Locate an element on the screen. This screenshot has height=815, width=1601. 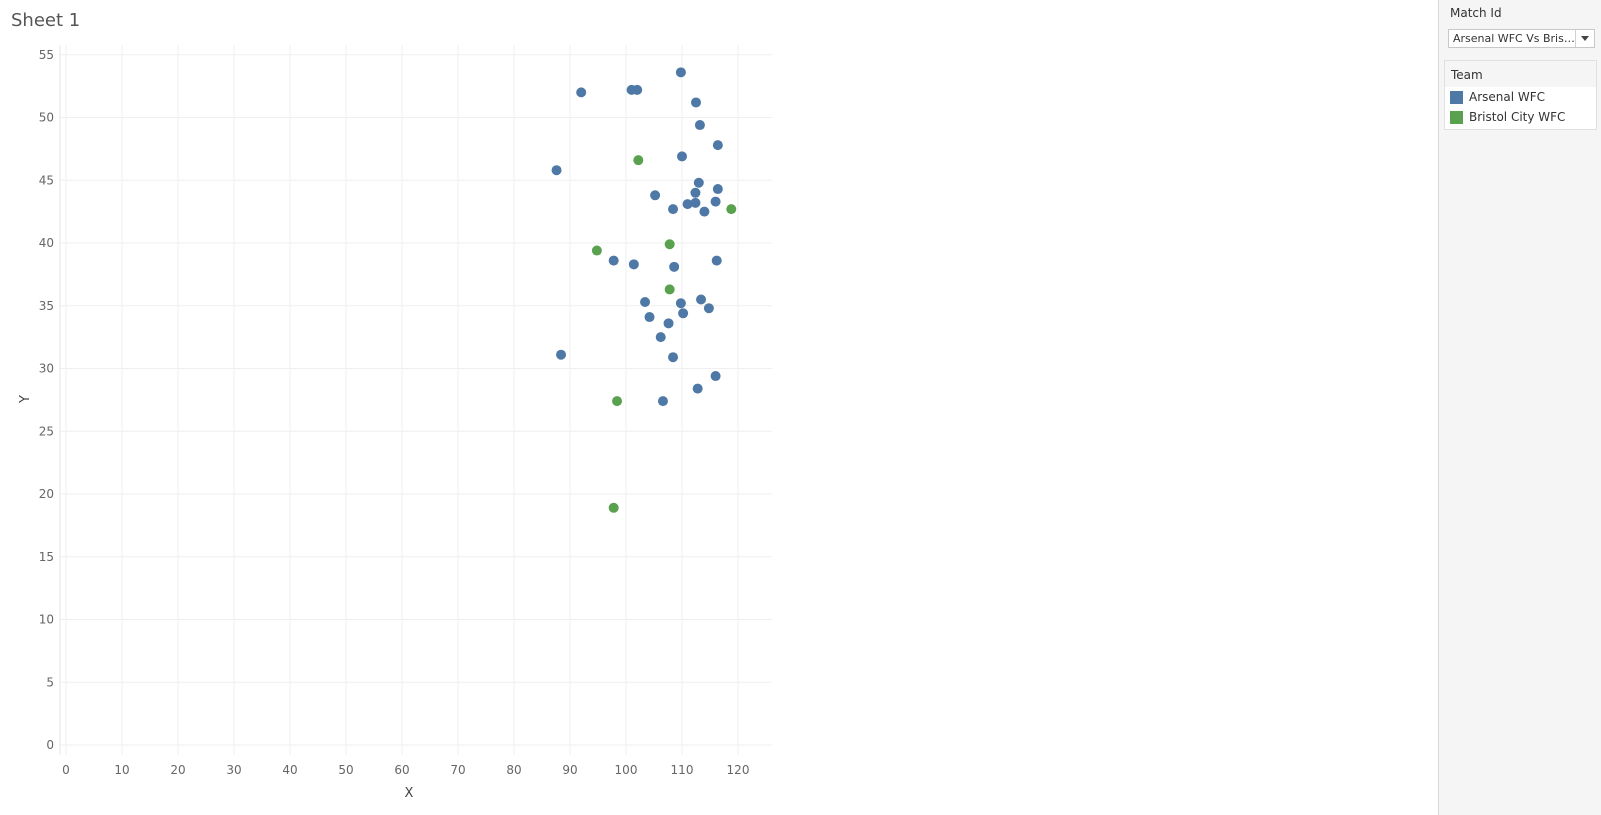
y-tick-label: 40 is located at coordinates (46, 243).